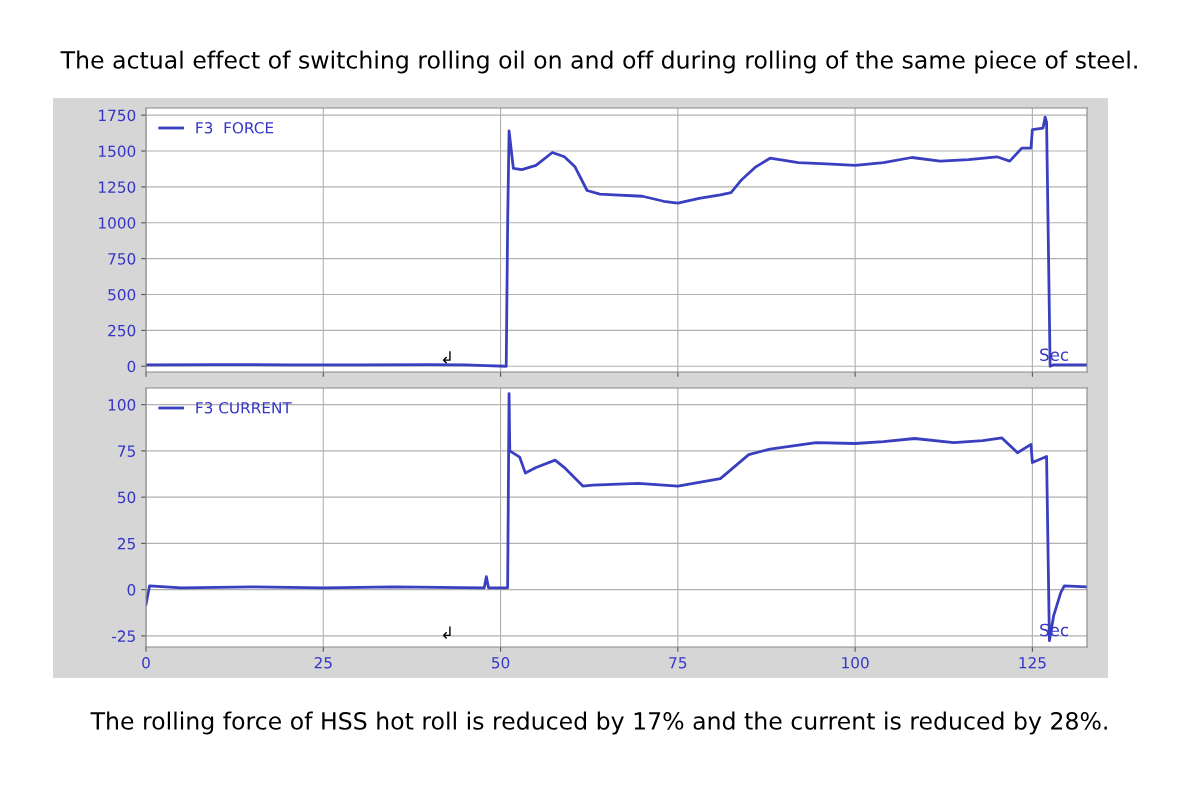 The image size is (1200, 786). I want to click on x-tick-label: 0, so click(146, 662).